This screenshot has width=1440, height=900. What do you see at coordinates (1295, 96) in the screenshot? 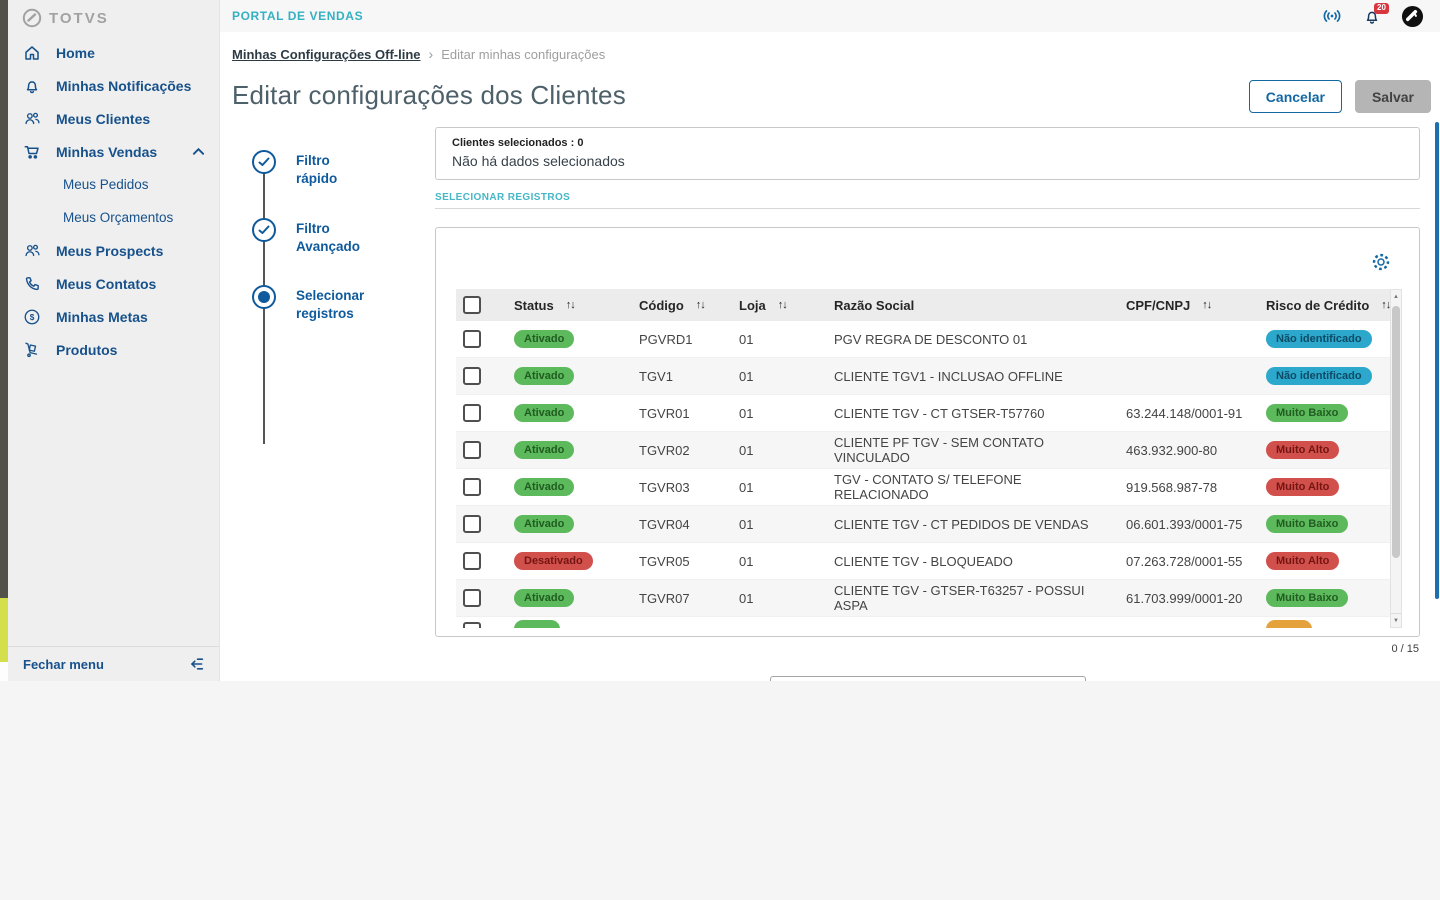
I see `cancel-button: Cancelar` at bounding box center [1295, 96].